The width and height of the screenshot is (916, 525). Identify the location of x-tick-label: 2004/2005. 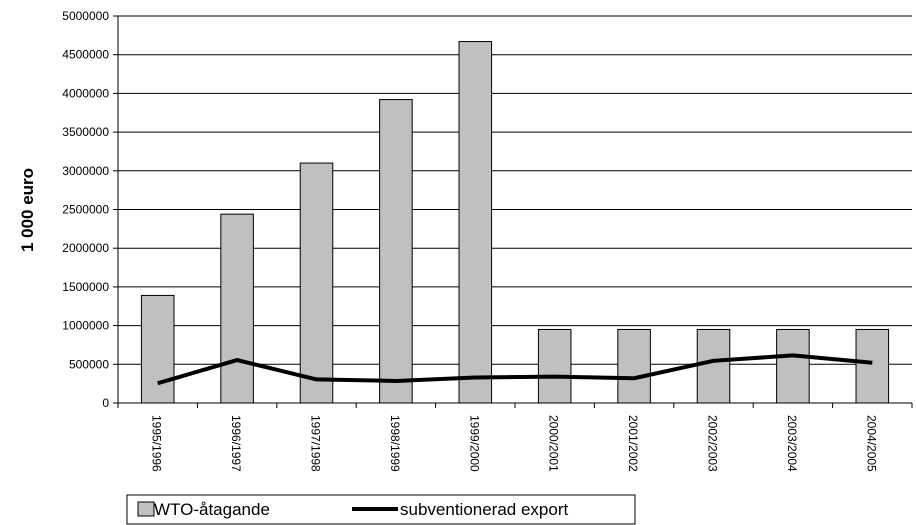
(871, 443).